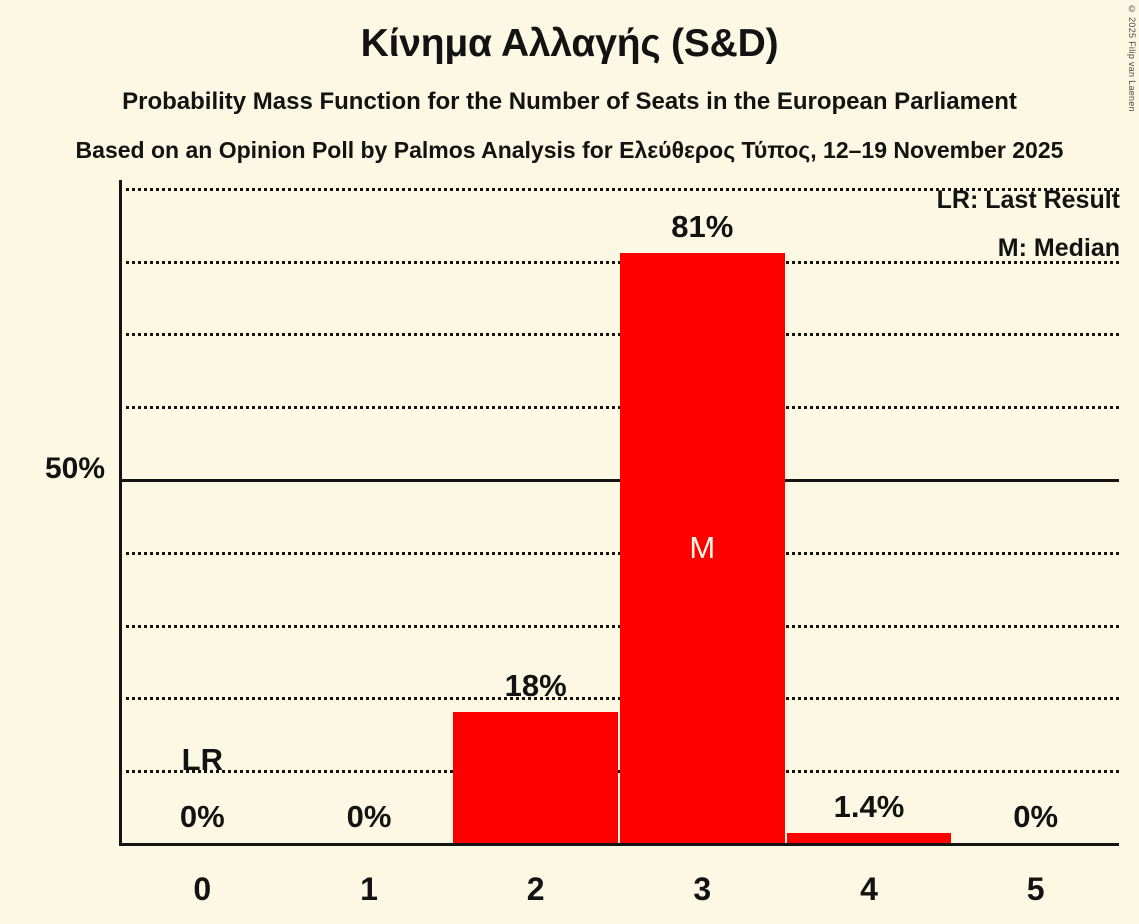 The width and height of the screenshot is (1139, 924). What do you see at coordinates (369, 889) in the screenshot?
I see `x-axis-tick-label-1: 1` at bounding box center [369, 889].